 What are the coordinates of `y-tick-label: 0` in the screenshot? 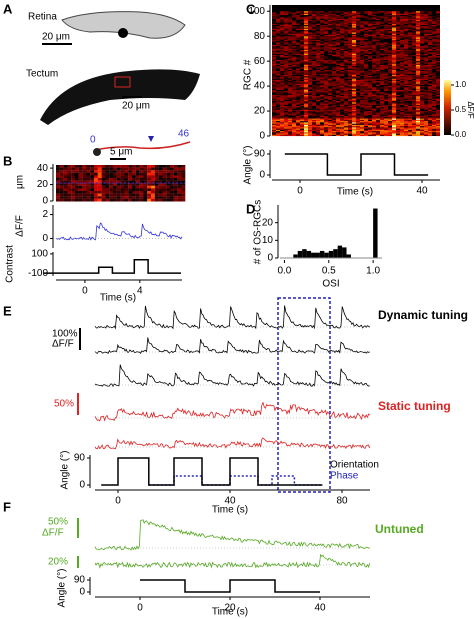 It's located at (270, 258).